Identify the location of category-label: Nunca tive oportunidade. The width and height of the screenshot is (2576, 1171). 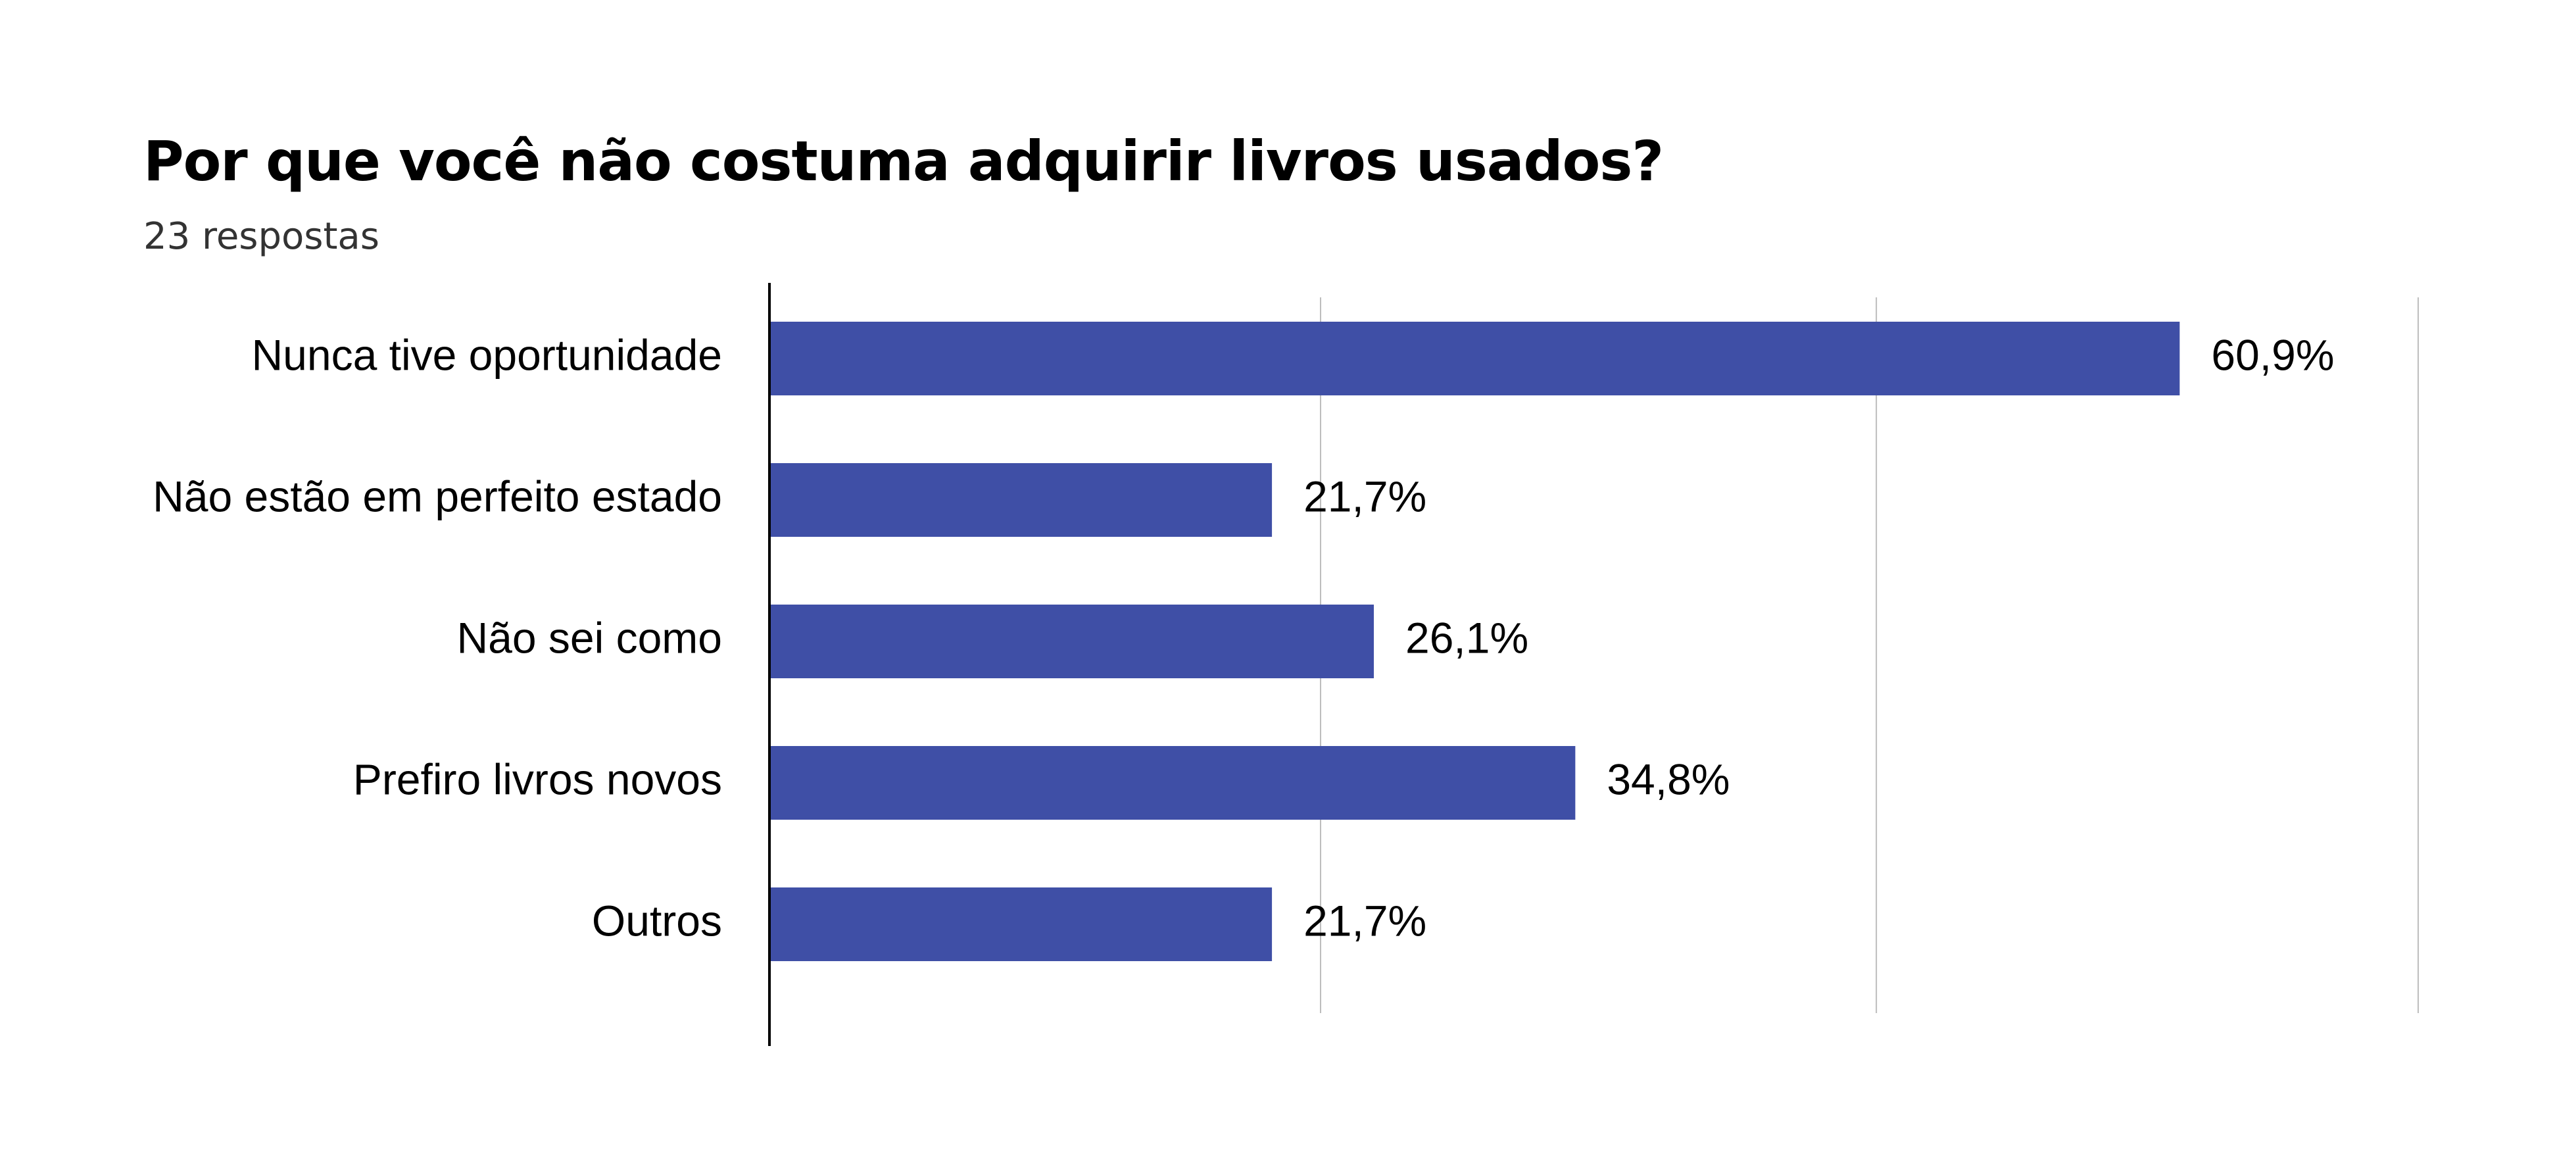
(488, 355).